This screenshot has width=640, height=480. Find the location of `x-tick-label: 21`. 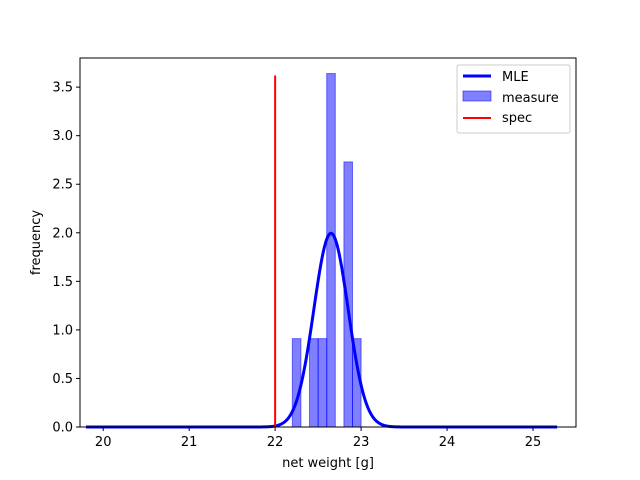

x-tick-label: 21 is located at coordinates (189, 442).